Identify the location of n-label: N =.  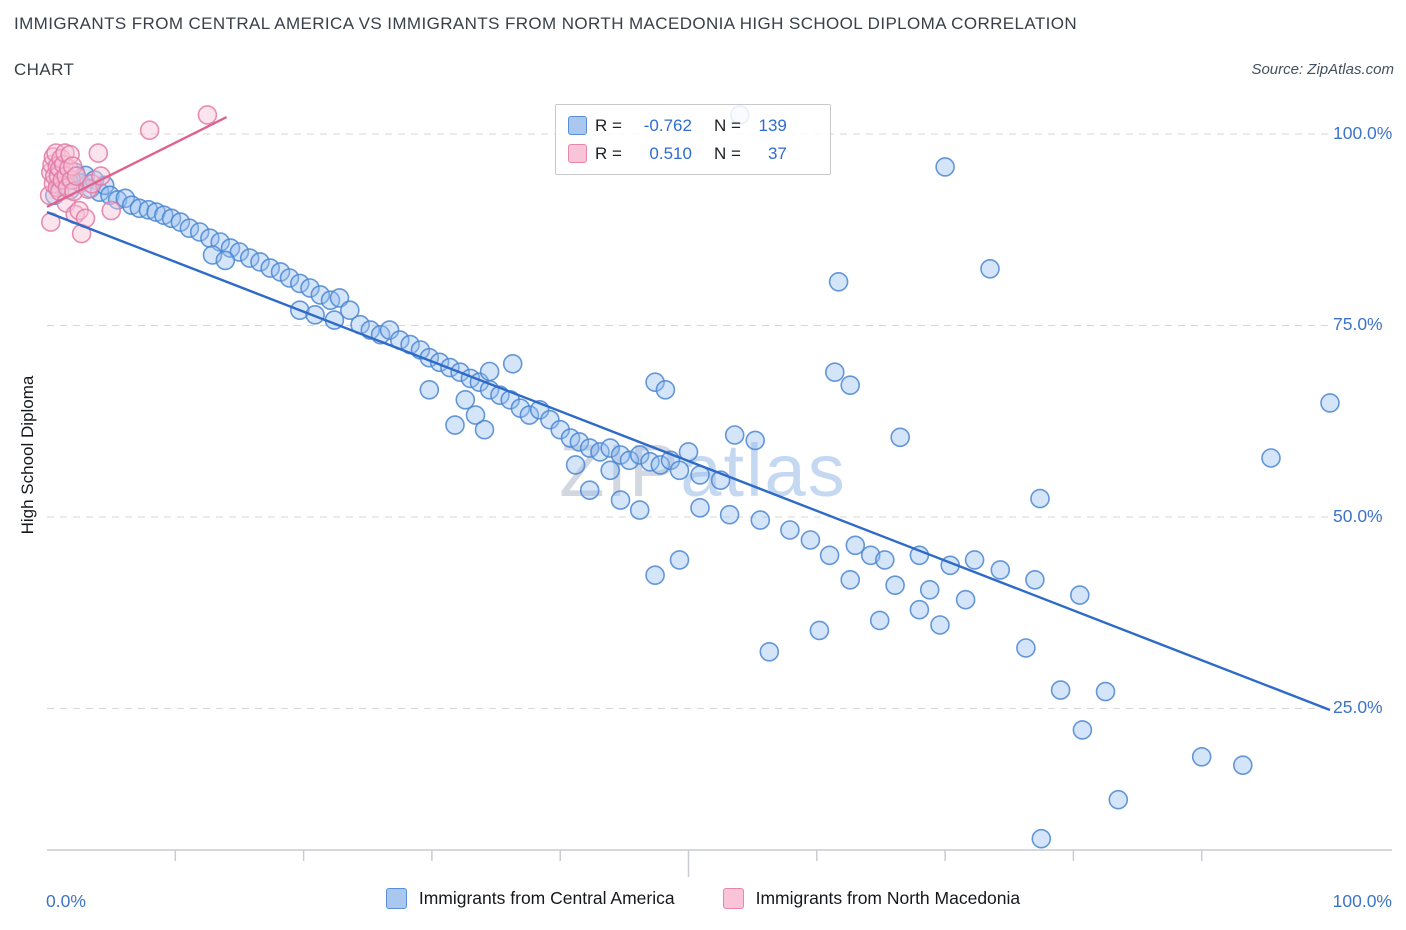
(727, 153).